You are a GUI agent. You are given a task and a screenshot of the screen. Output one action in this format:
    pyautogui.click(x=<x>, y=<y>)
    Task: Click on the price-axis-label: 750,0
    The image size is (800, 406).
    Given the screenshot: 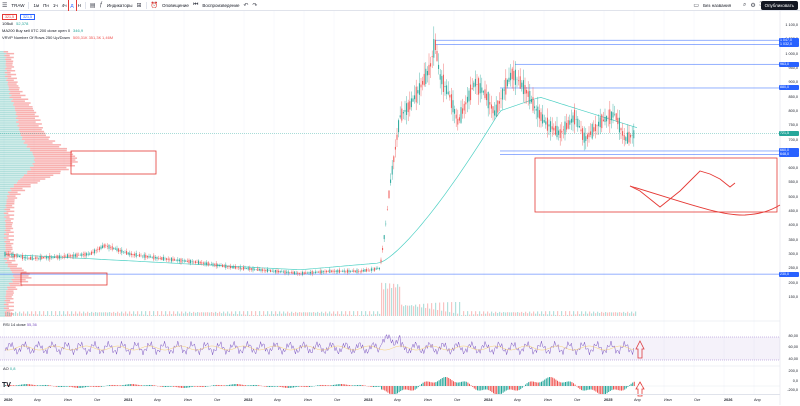 What is the action you would take?
    pyautogui.click(x=793, y=125)
    